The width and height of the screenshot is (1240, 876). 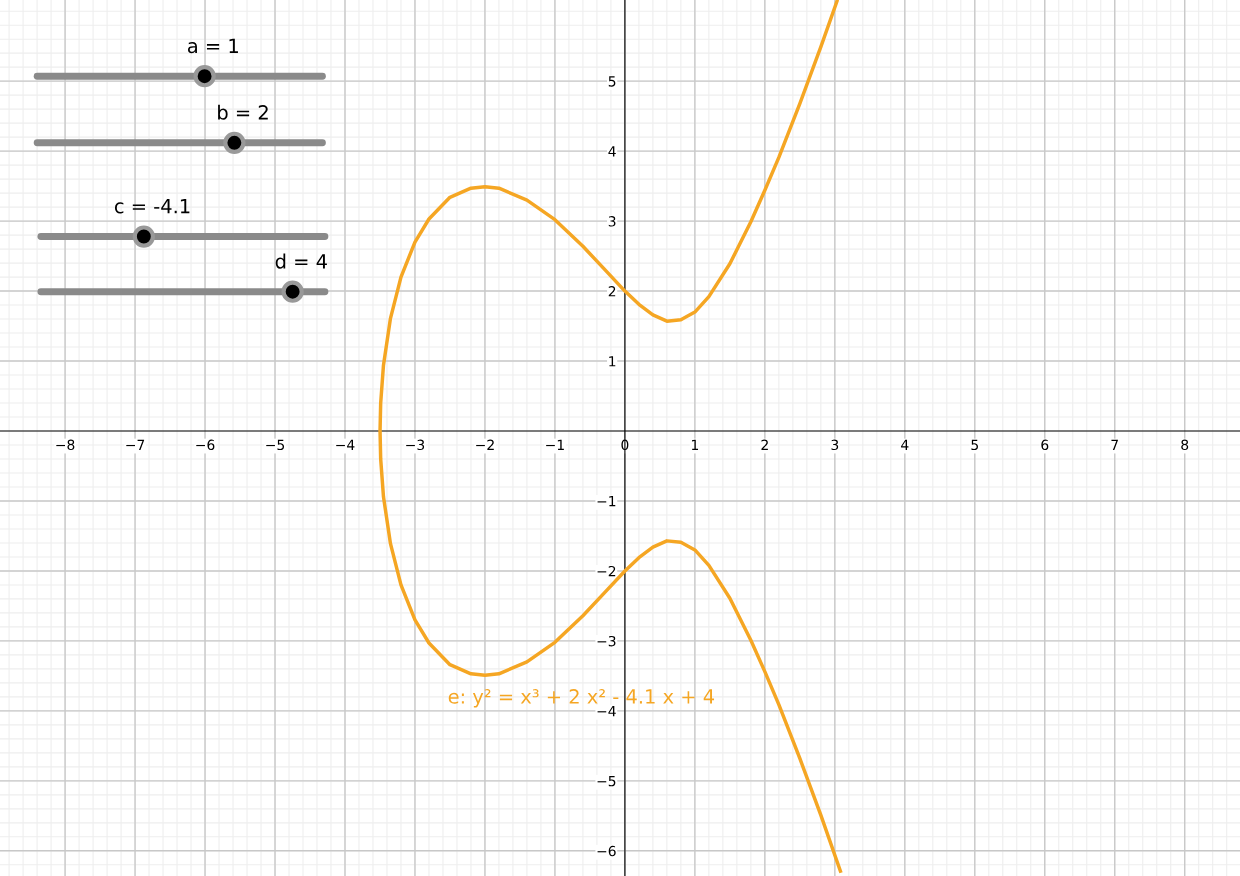 I want to click on x-tick-label: −2, so click(x=485, y=444).